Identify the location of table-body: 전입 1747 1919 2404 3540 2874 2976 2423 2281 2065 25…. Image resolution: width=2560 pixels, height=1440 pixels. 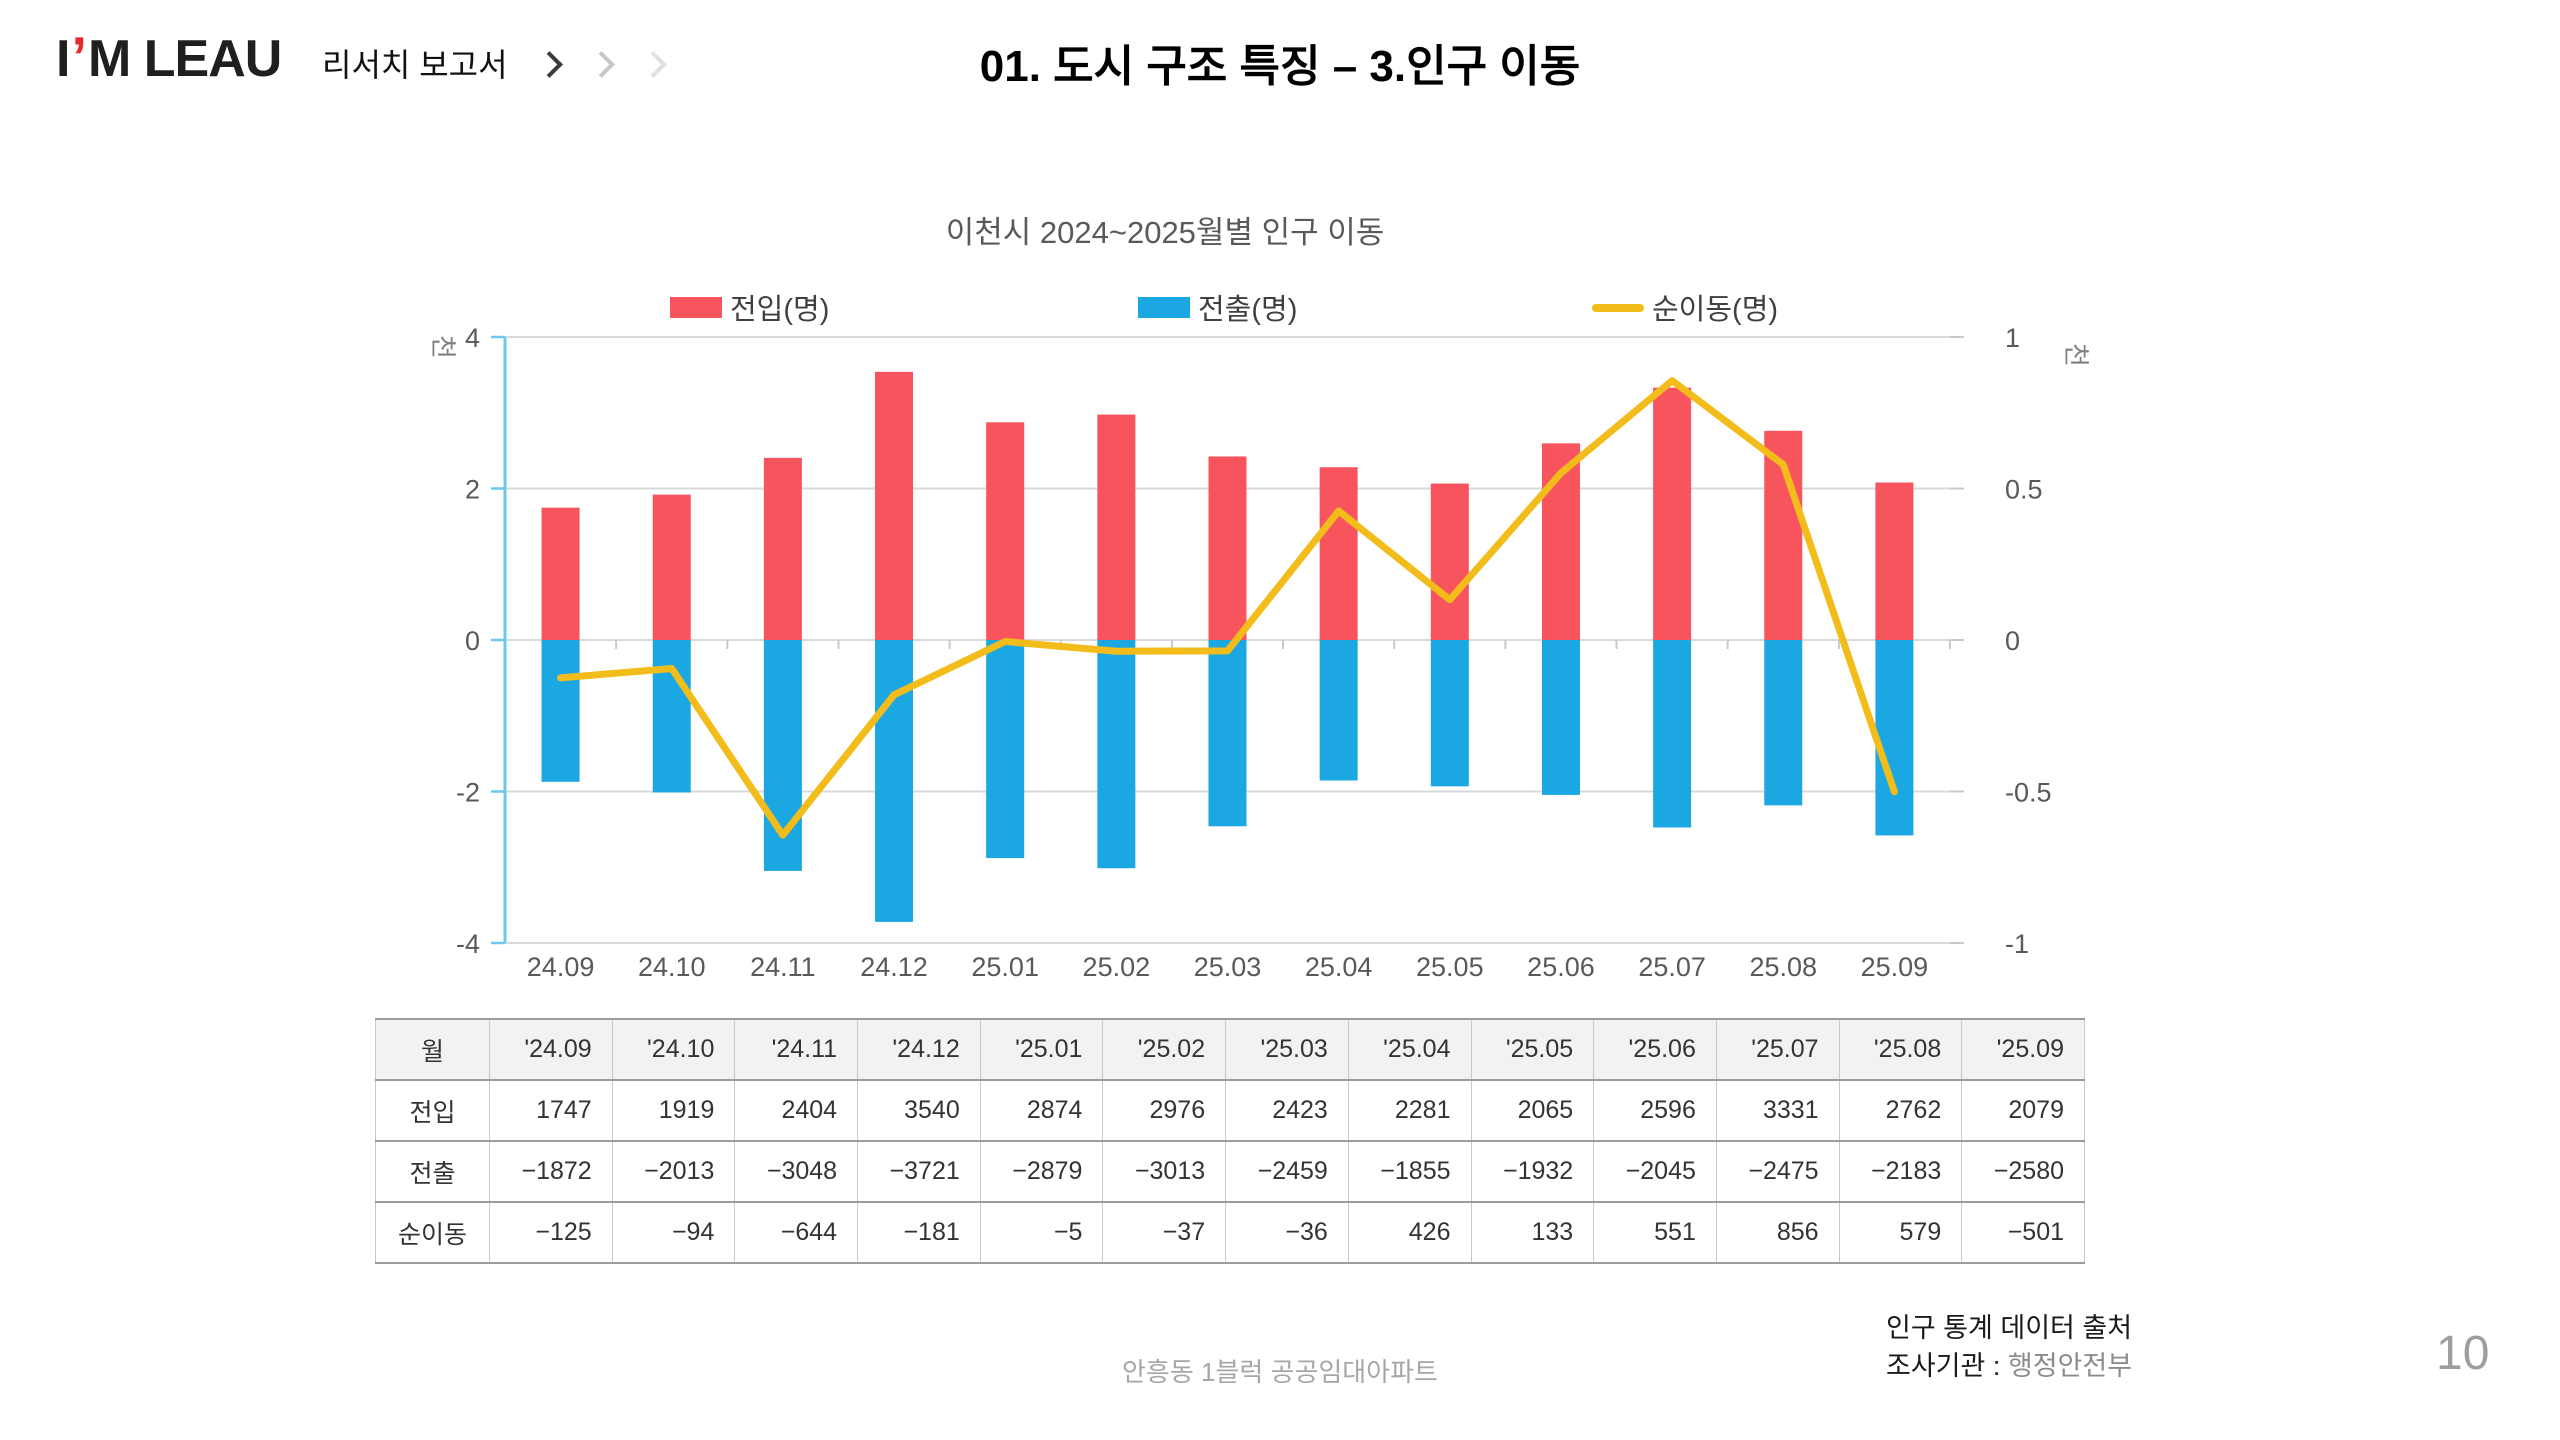
(1230, 1171).